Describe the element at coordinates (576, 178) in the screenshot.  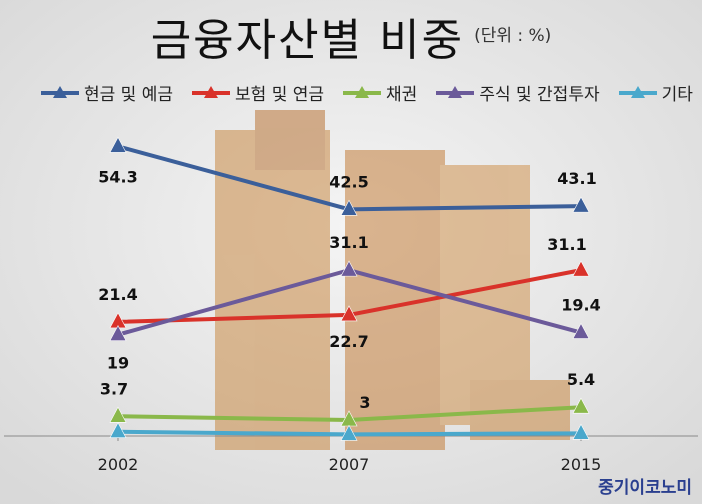
I see `data-label: 43.1` at that location.